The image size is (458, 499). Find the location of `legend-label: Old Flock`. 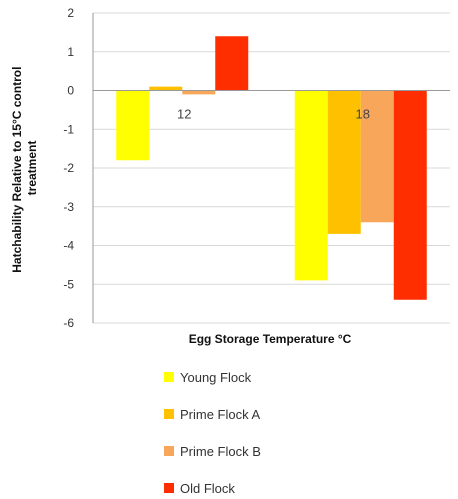

legend-label: Old Flock is located at coordinates (207, 488).